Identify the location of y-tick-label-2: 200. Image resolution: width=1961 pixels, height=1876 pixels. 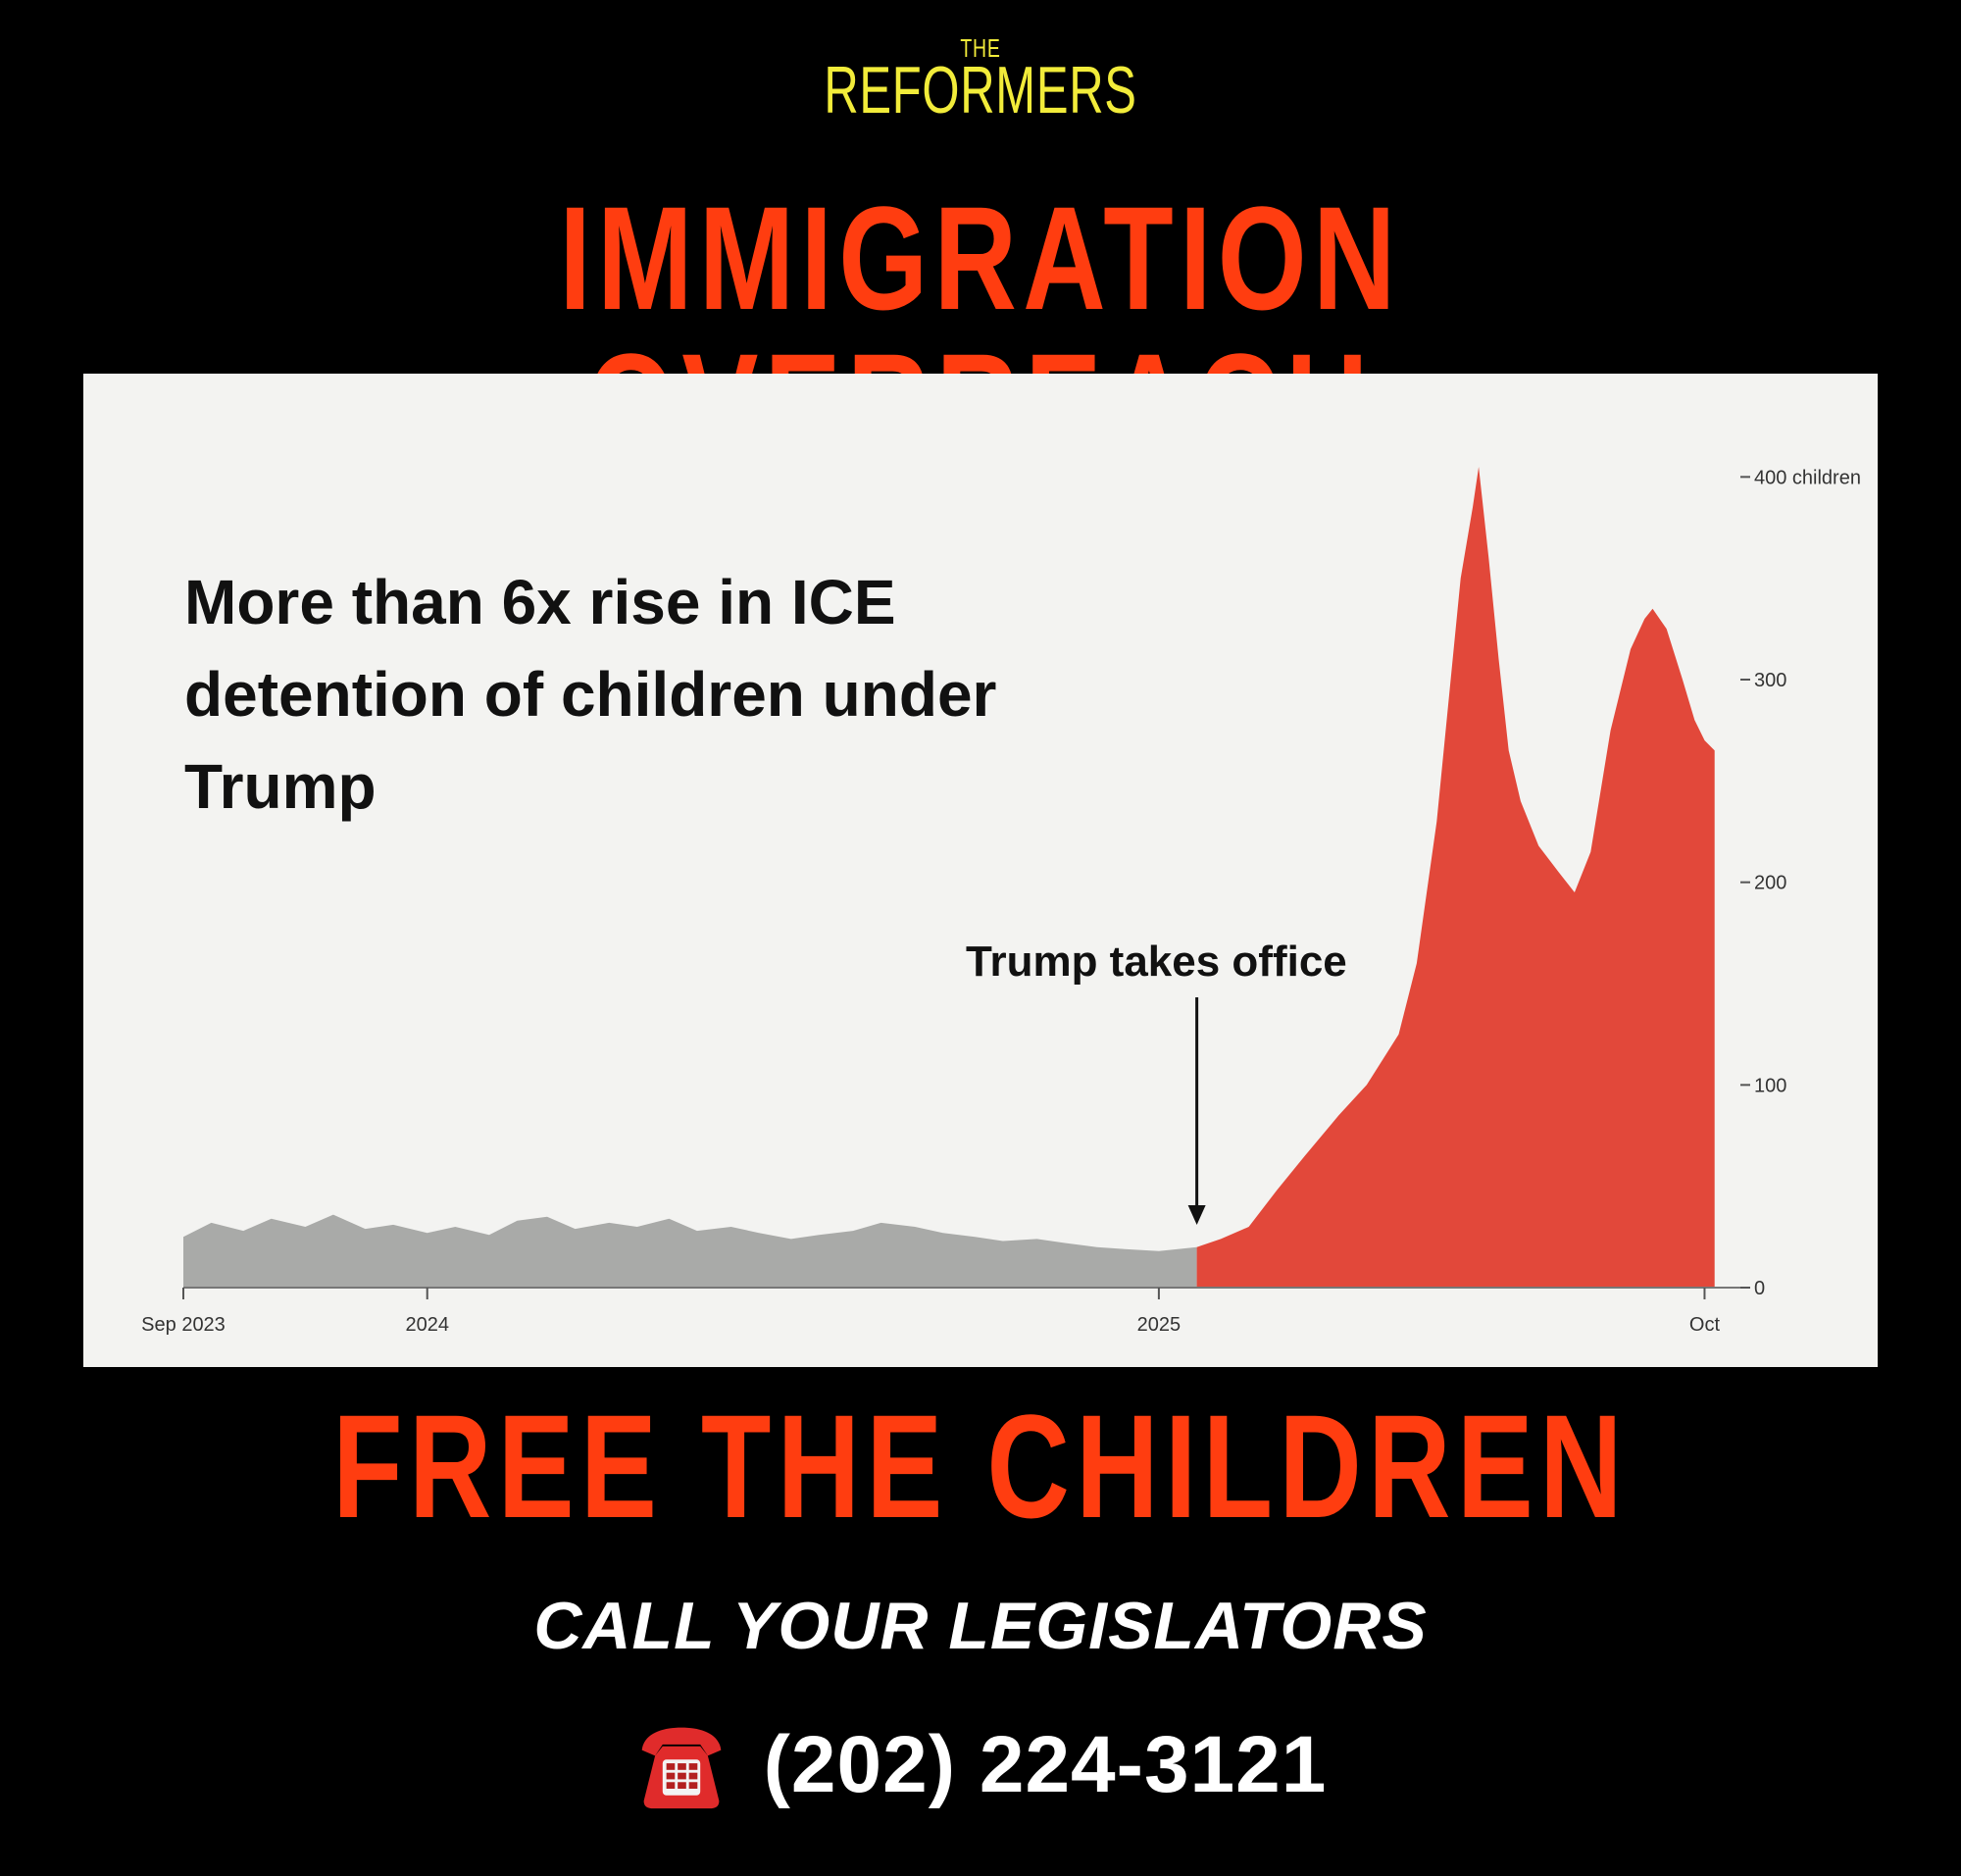
(1770, 883).